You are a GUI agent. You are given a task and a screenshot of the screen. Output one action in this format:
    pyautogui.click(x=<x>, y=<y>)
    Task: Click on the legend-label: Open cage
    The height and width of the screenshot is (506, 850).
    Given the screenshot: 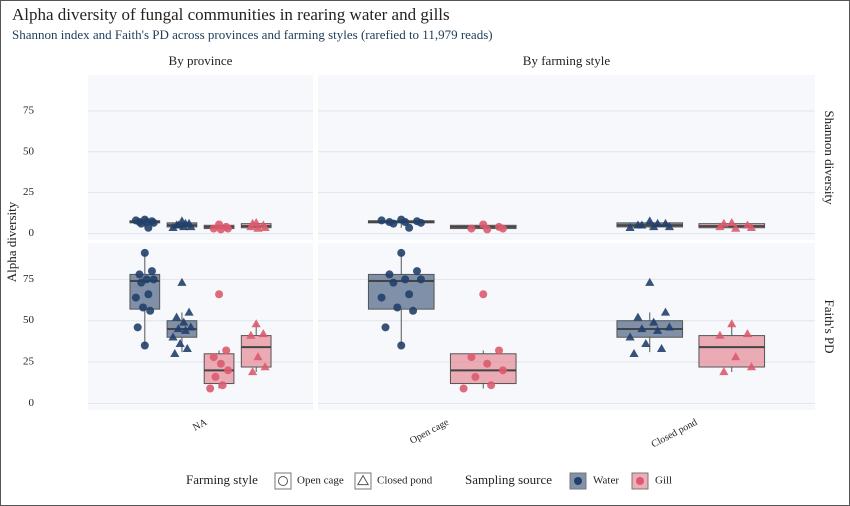 What is the action you would take?
    pyautogui.click(x=320, y=481)
    